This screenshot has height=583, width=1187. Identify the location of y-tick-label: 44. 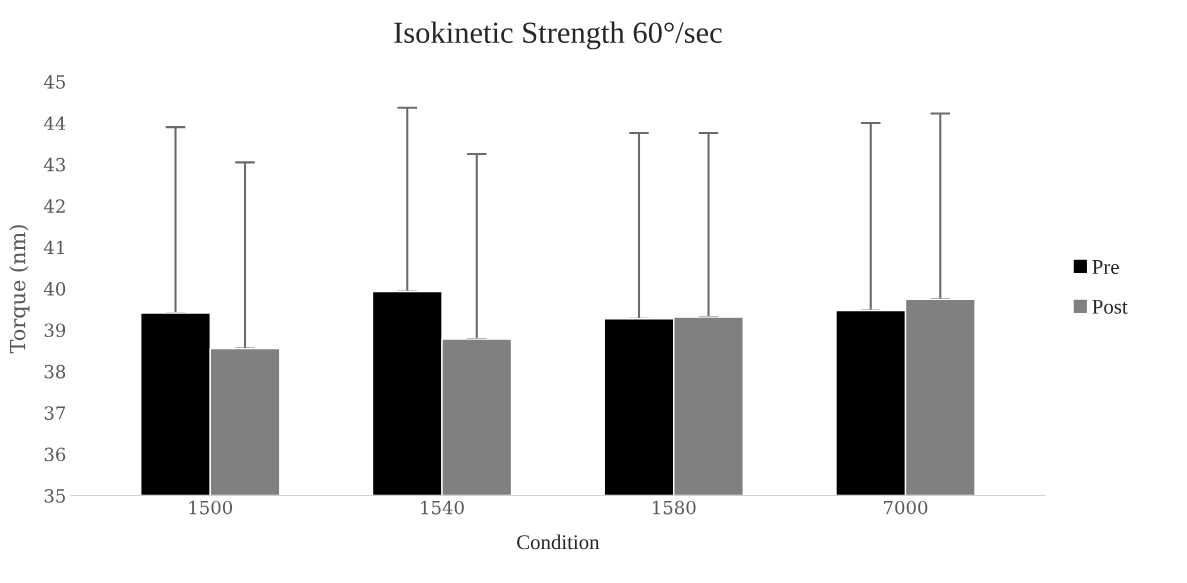
(54, 123).